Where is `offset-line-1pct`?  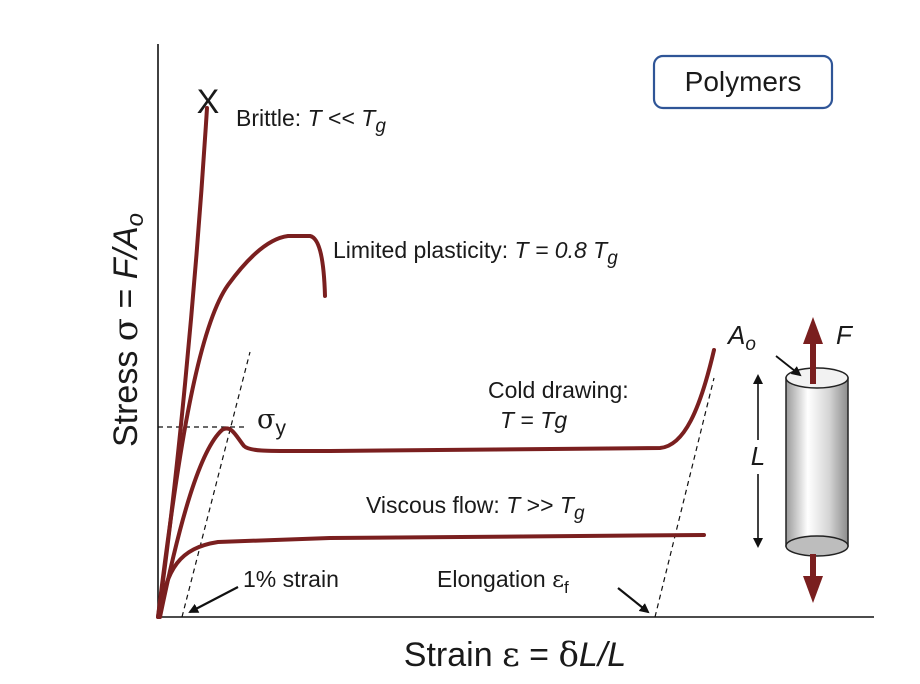 offset-line-1pct is located at coordinates (216, 484).